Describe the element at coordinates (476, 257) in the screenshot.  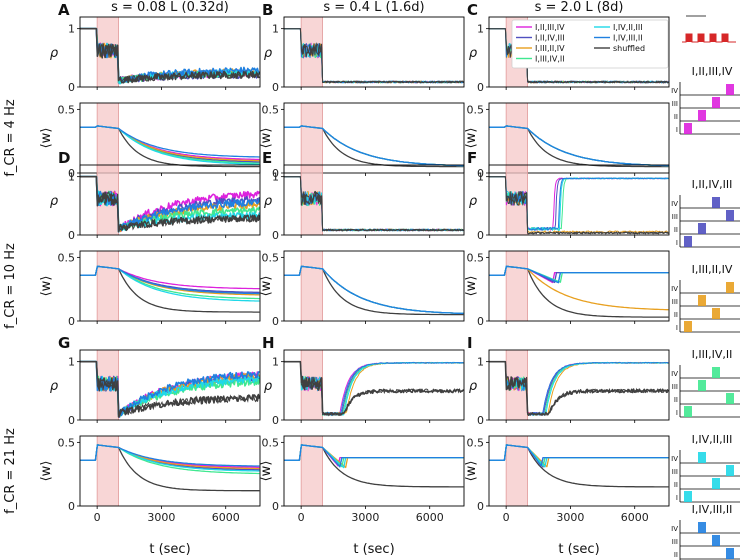
I see `ytick-label-F-w-1: 0.5` at that location.